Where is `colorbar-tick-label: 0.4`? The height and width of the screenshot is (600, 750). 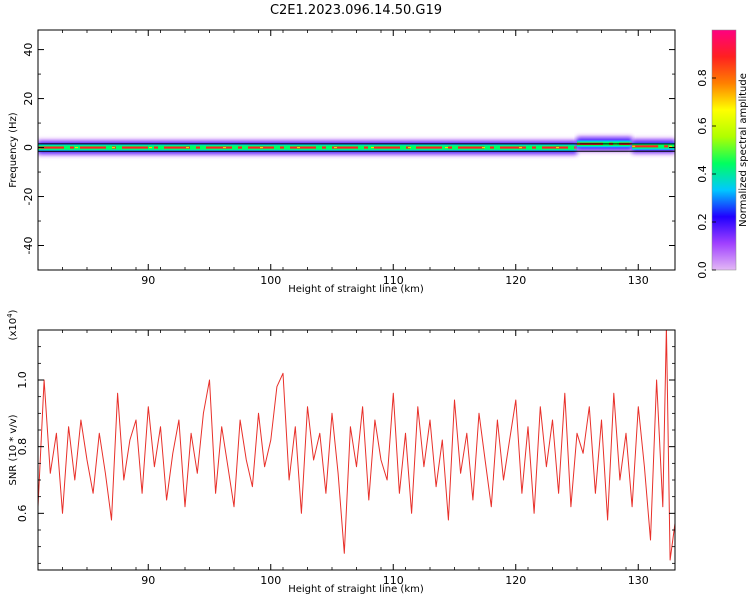 colorbar-tick-label: 0.4 is located at coordinates (702, 174).